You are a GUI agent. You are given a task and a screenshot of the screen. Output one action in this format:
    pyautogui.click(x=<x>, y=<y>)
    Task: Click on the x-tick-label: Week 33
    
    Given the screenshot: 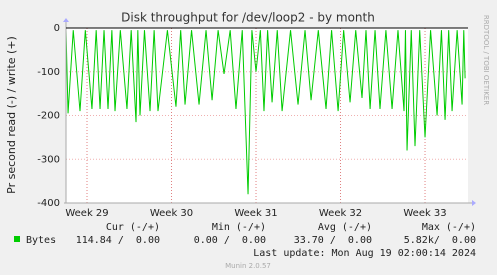 What is the action you would take?
    pyautogui.click(x=424, y=213)
    